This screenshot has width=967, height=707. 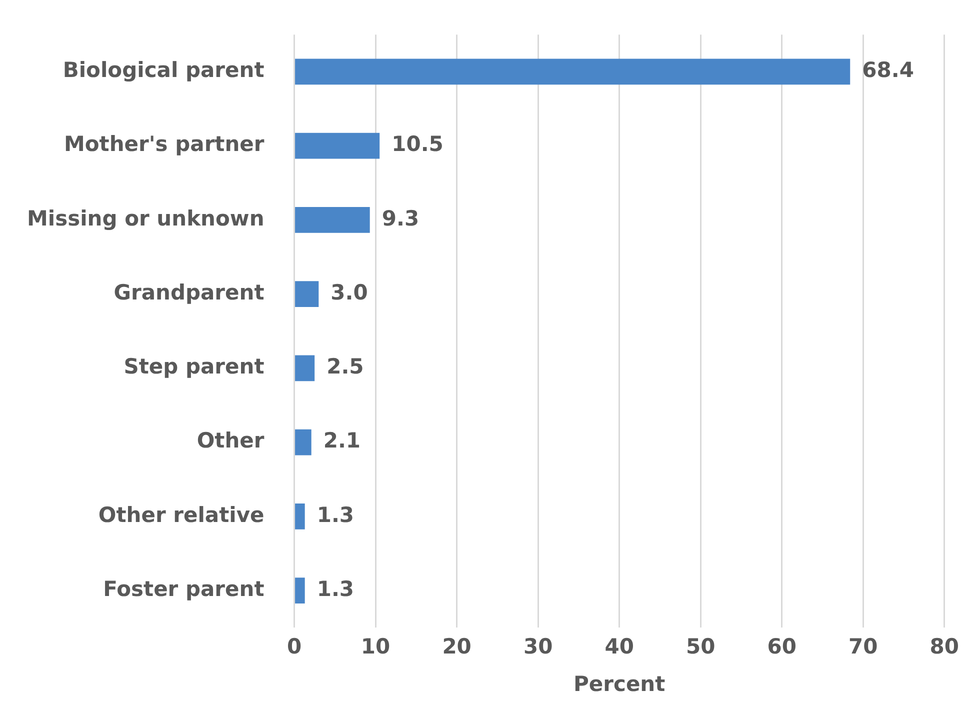 What do you see at coordinates (619, 684) in the screenshot?
I see `x-axis-title: Percent` at bounding box center [619, 684].